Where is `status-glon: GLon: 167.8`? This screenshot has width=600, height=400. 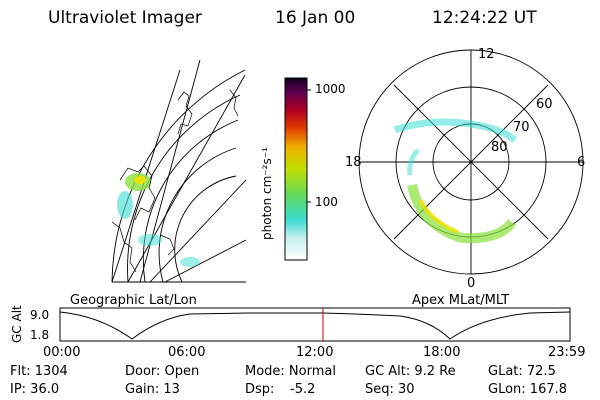 status-glon: GLon: 167.8 is located at coordinates (528, 389).